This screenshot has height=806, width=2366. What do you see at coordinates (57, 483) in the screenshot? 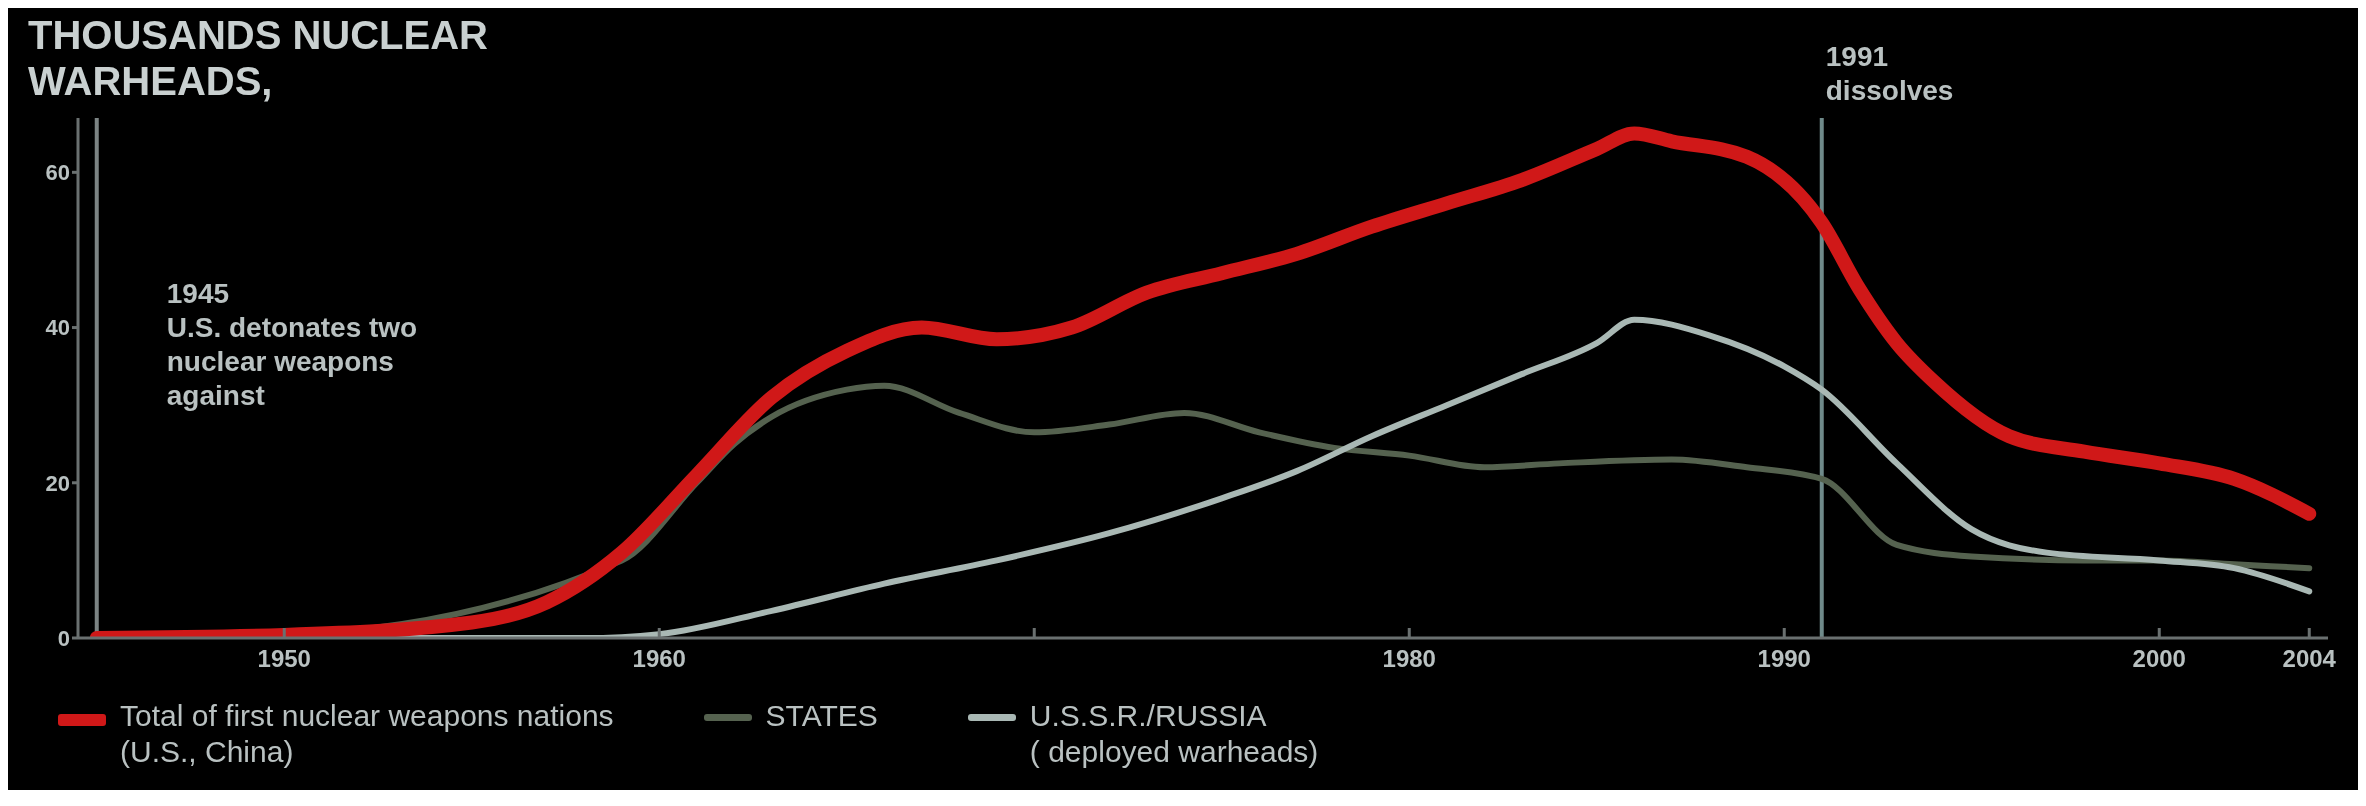
I see `y-tick-label: 20` at bounding box center [57, 483].